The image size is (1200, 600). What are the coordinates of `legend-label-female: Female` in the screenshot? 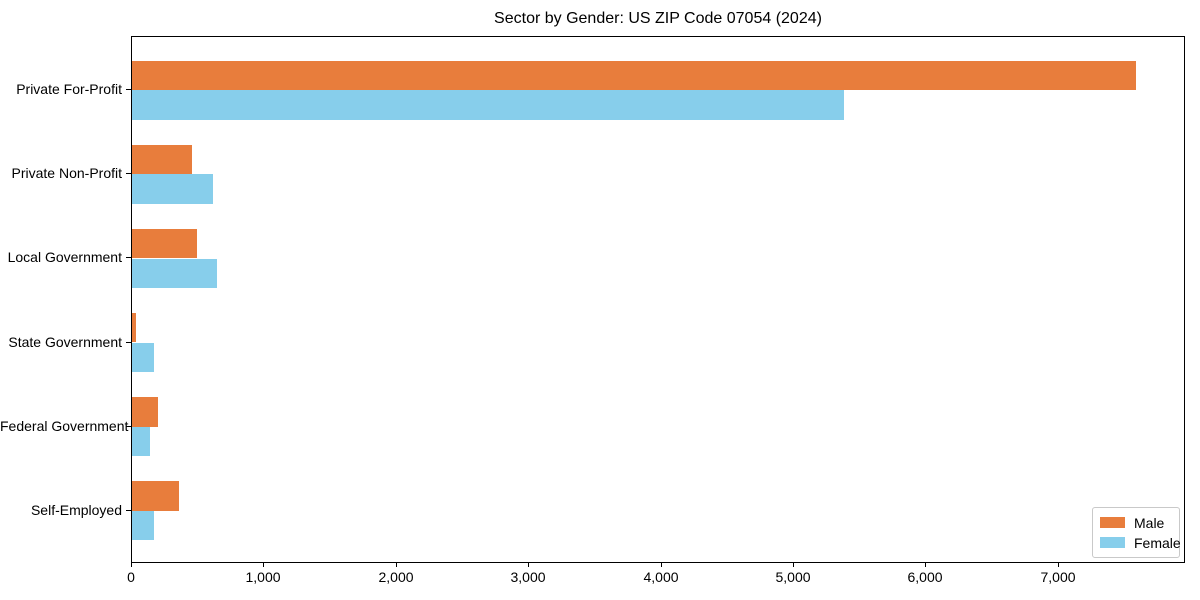 It's located at (1157, 542).